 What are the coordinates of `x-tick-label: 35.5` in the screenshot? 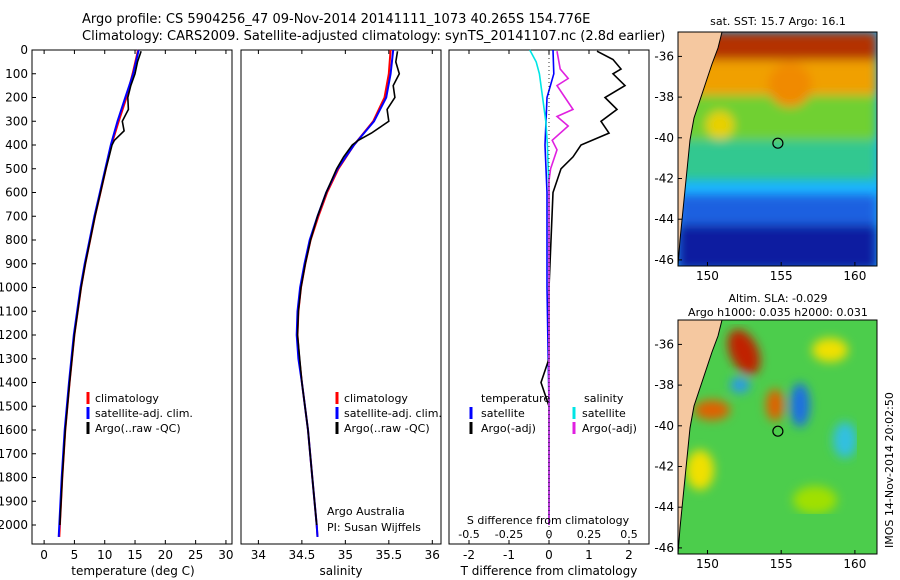 It's located at (388, 555).